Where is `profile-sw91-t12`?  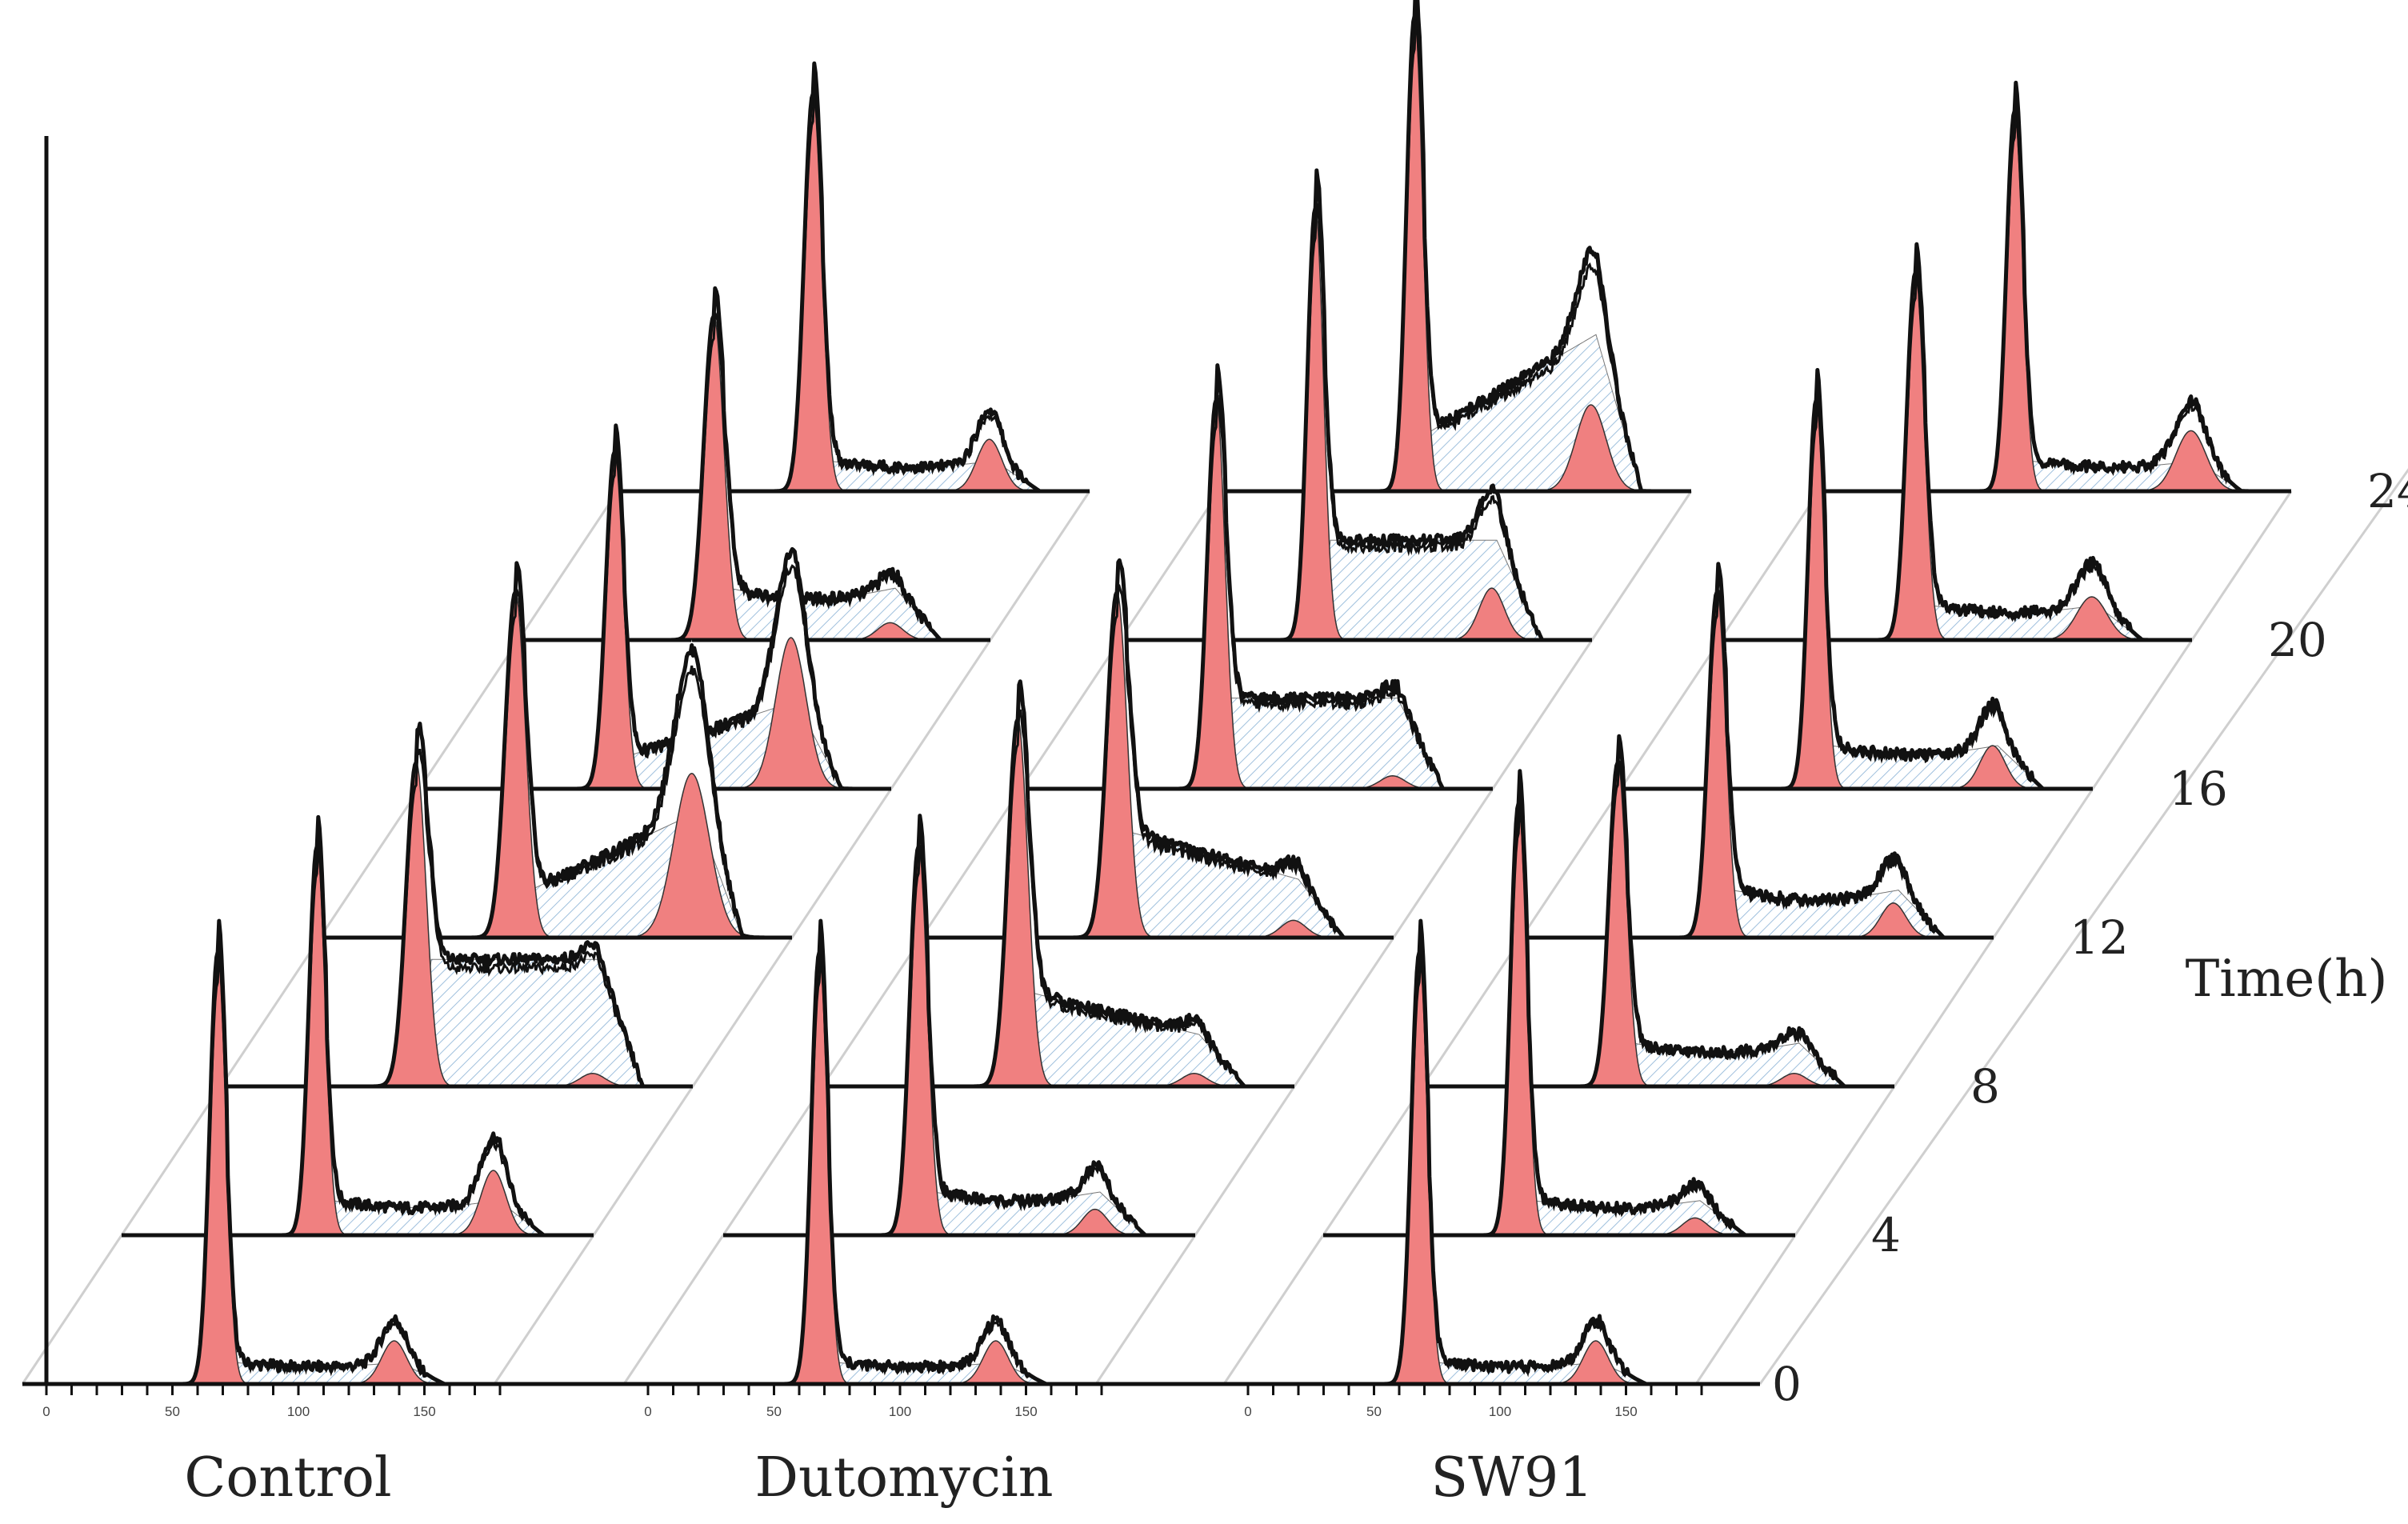
profile-sw91-t12 is located at coordinates (1758, 748).